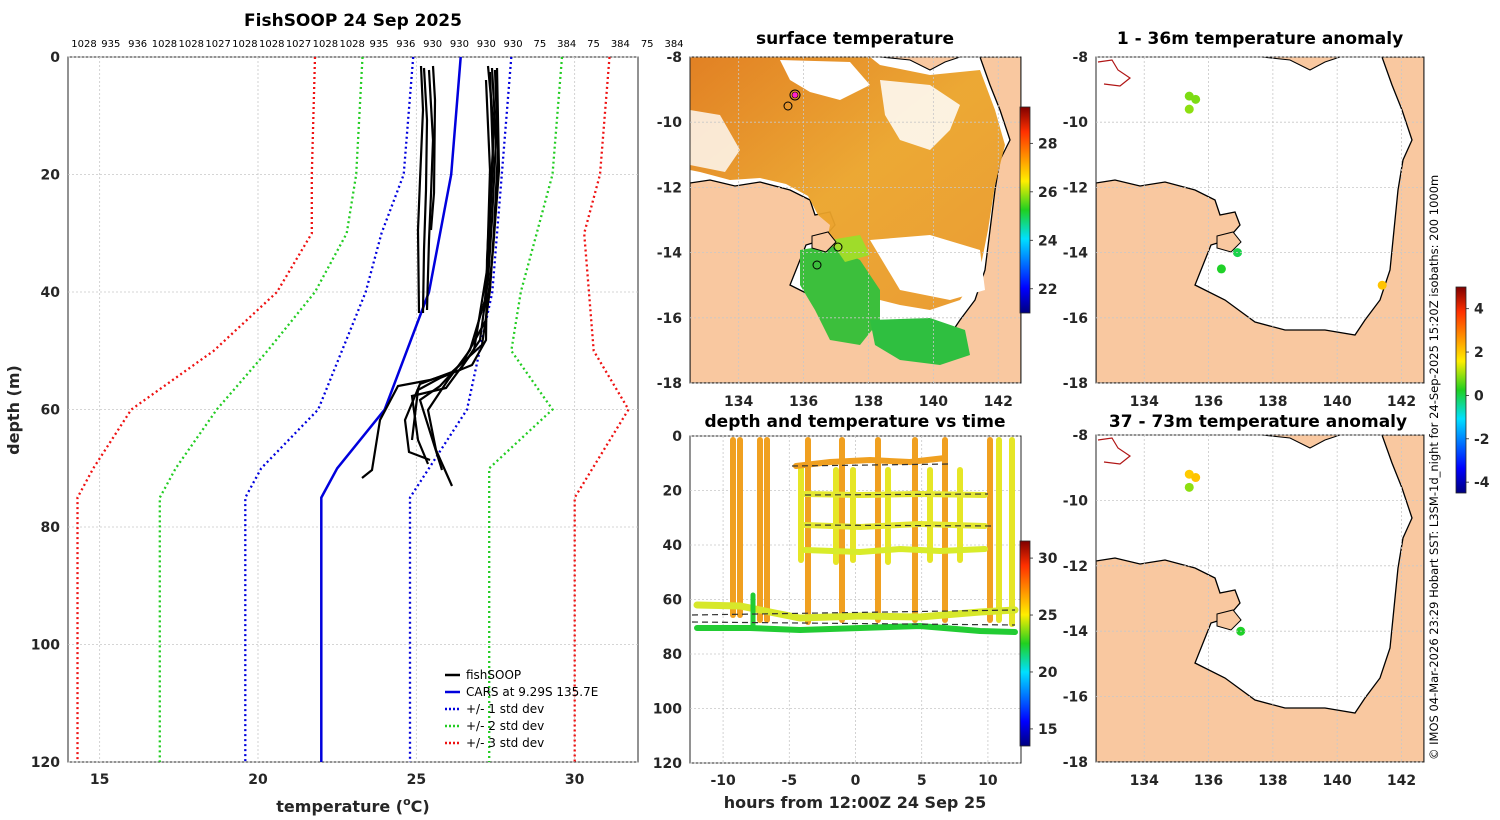 Image resolution: width=1500 pixels, height=820 pixels. I want to click on sst-colorbar, so click(1025, 210).